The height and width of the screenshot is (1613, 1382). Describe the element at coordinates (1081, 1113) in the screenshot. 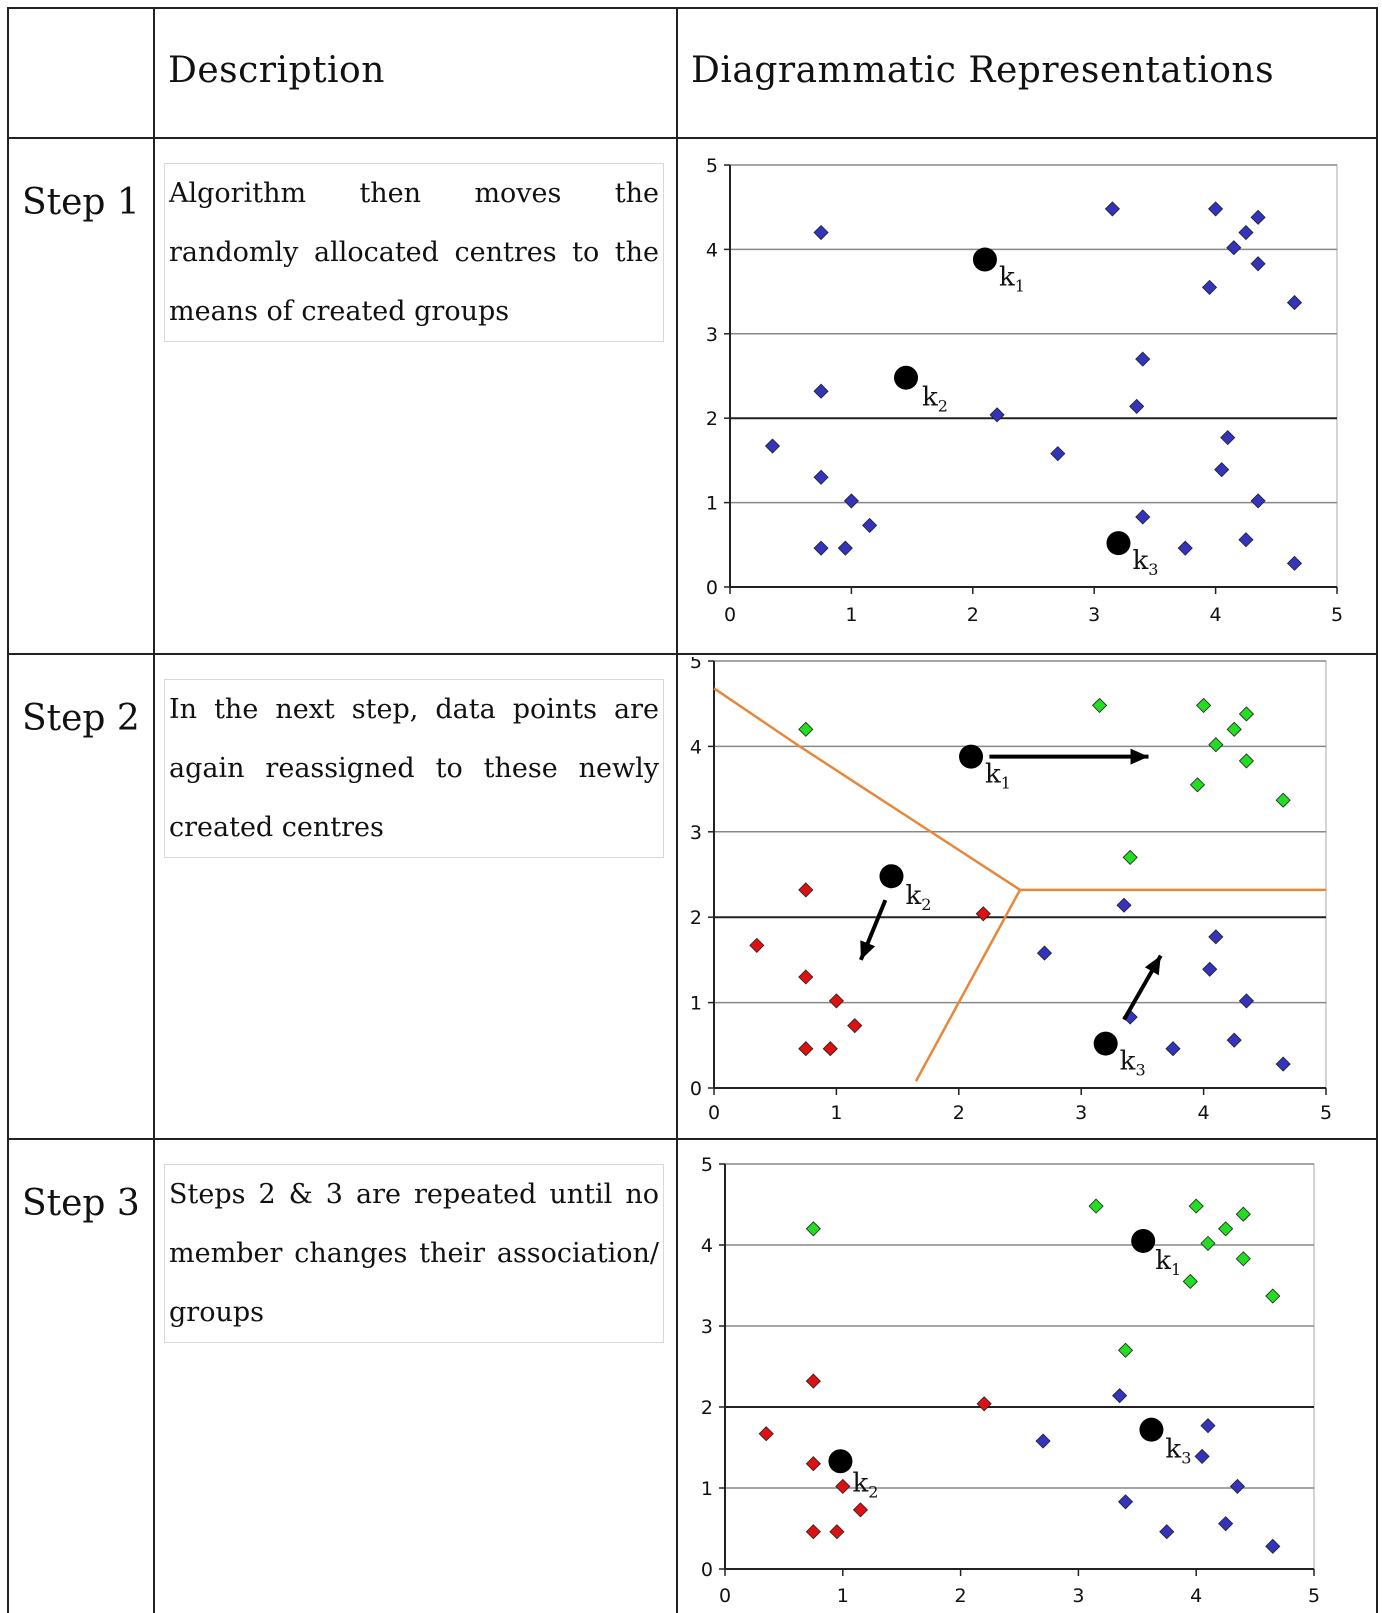

I see `x-tick-label: 3` at that location.